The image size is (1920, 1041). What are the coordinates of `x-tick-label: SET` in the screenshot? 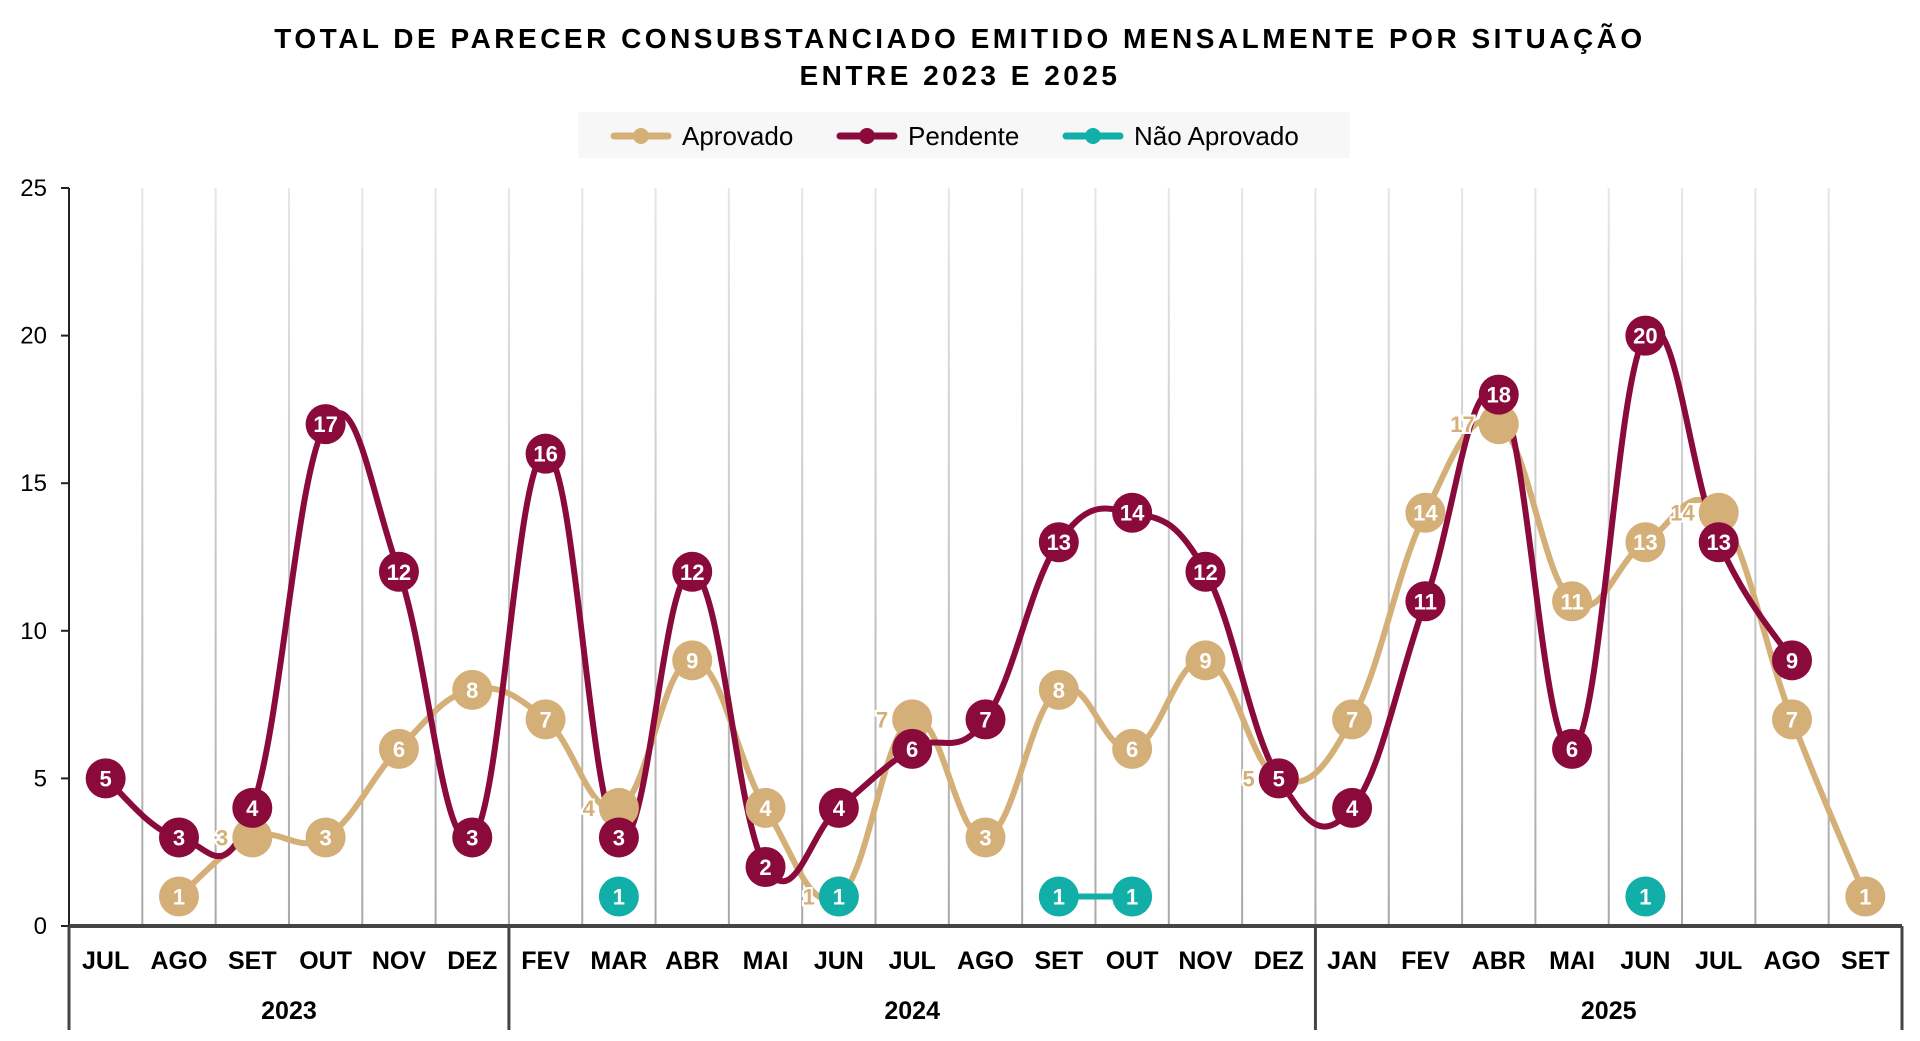 It's located at (252, 961).